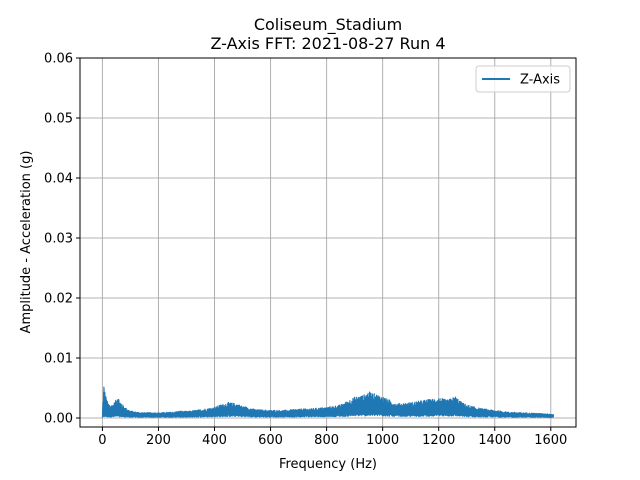 The image size is (640, 480). What do you see at coordinates (58, 419) in the screenshot?
I see `y-tick-label: 0.00` at bounding box center [58, 419].